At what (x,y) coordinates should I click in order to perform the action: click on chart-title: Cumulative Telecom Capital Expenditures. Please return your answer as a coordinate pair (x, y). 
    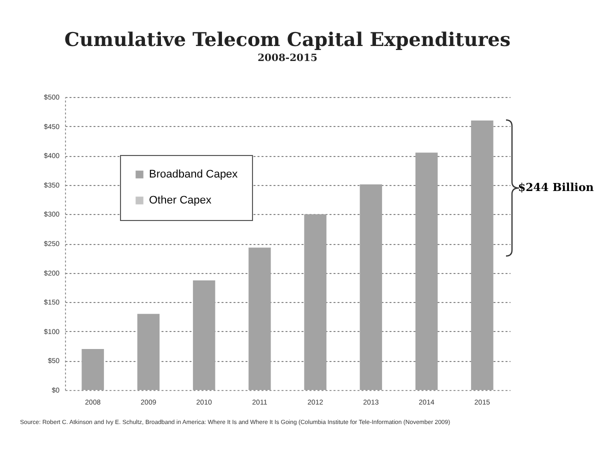
    Looking at the image, I should click on (287, 40).